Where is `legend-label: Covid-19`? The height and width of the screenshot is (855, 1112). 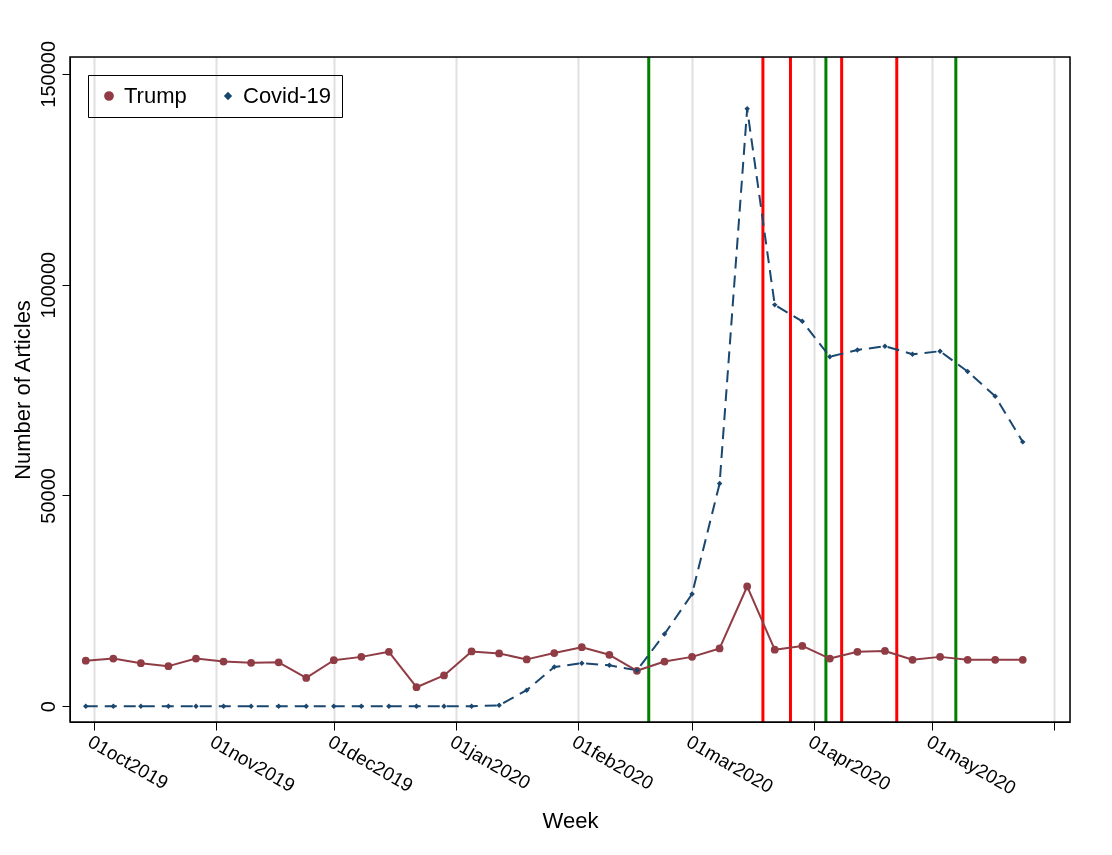 legend-label: Covid-19 is located at coordinates (287, 95).